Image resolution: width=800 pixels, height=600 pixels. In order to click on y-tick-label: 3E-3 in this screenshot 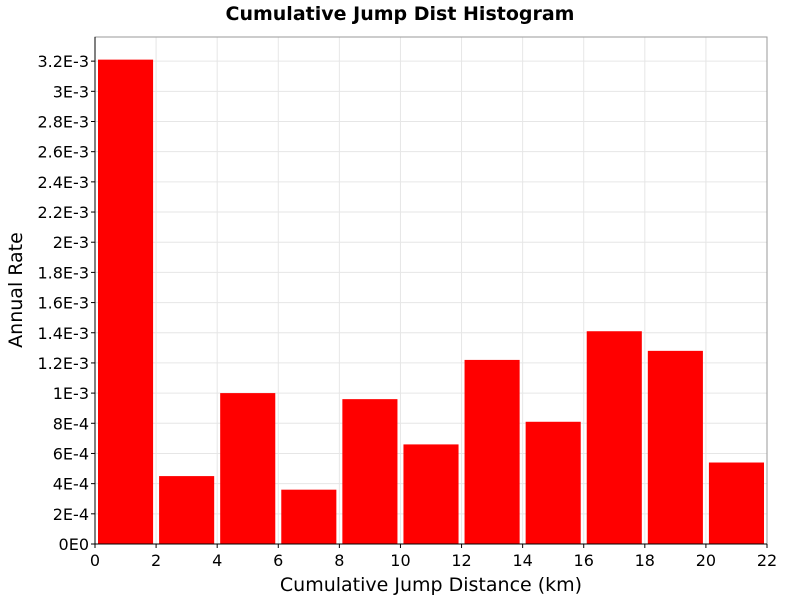, I will do `click(71, 91)`.